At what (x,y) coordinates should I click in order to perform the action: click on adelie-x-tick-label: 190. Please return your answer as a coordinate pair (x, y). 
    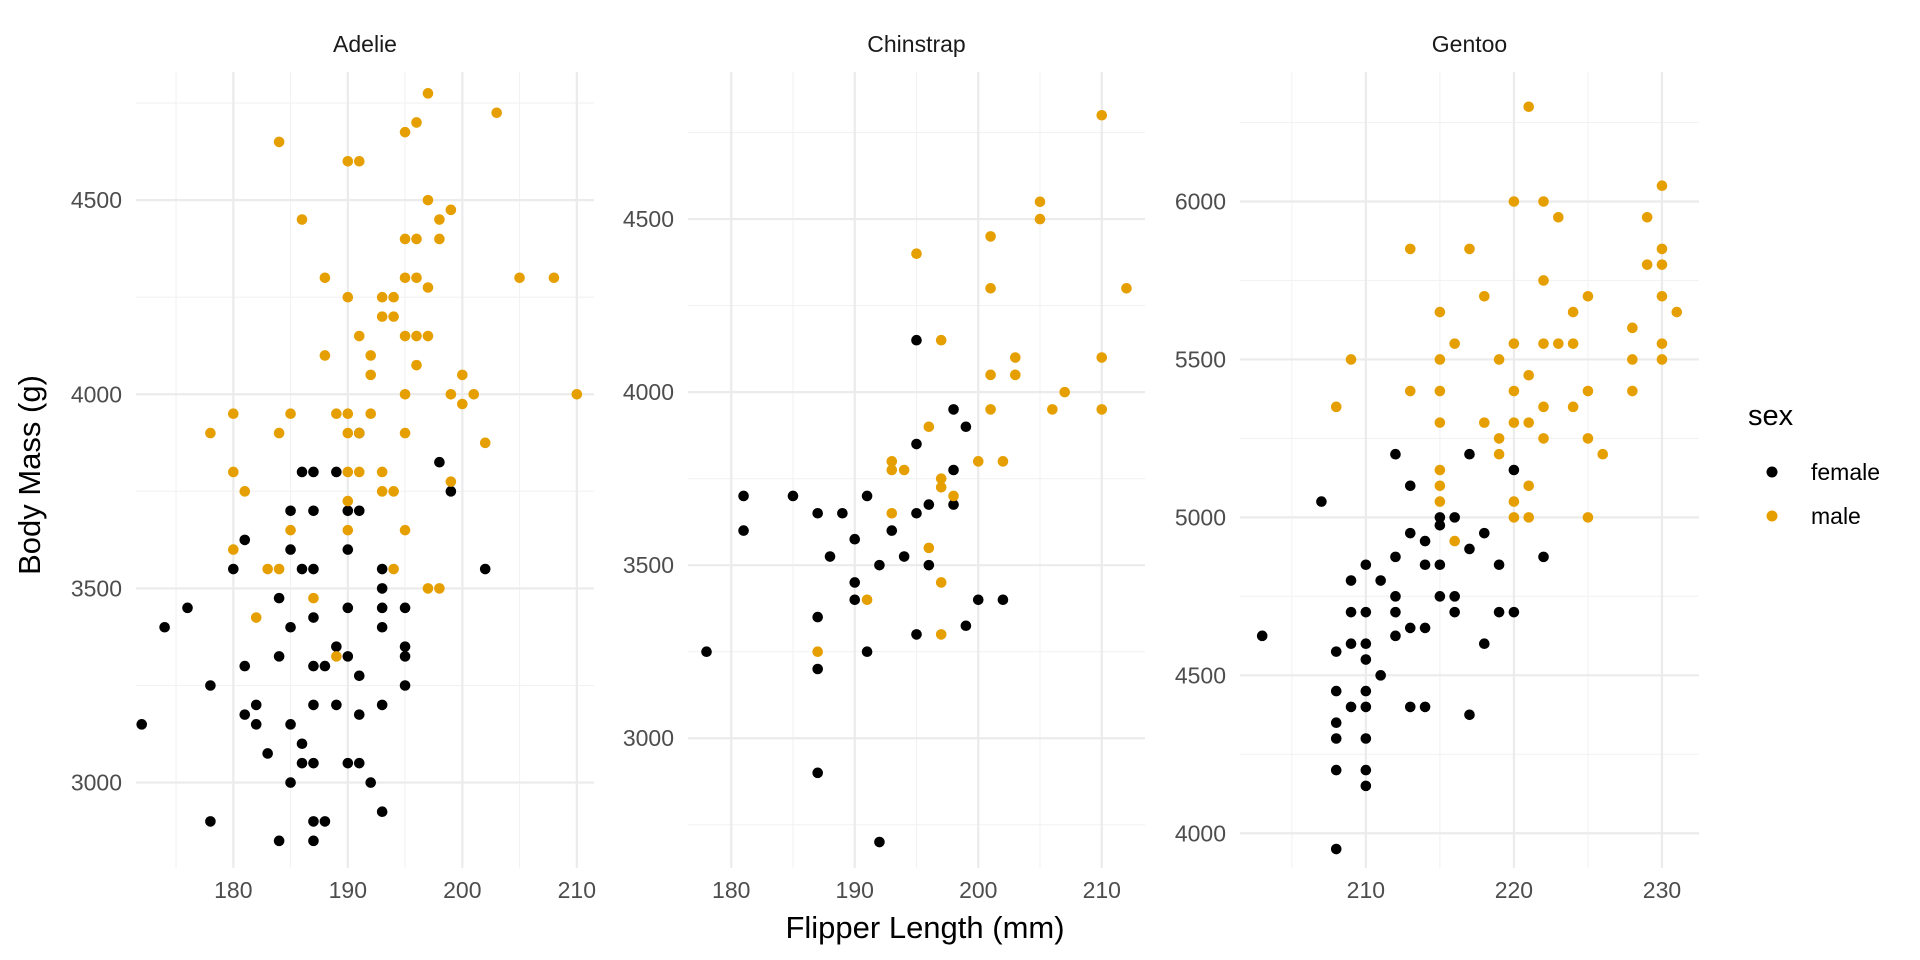
    Looking at the image, I should click on (348, 890).